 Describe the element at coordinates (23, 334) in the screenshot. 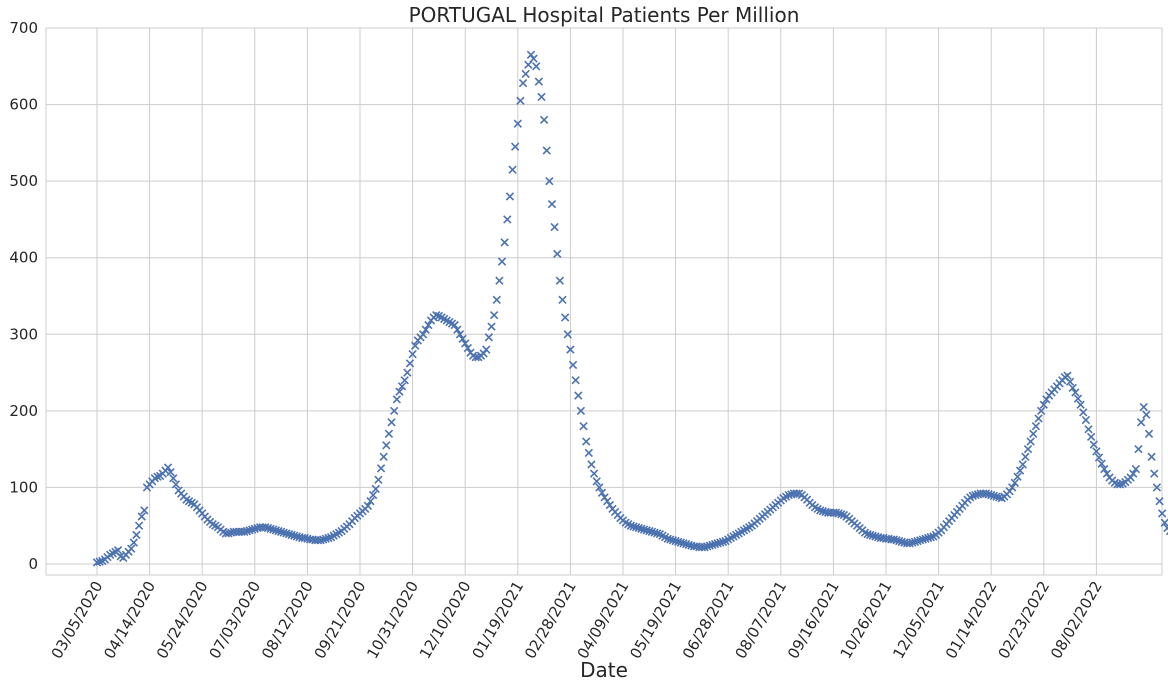

I see `y-tick-label: 300` at that location.